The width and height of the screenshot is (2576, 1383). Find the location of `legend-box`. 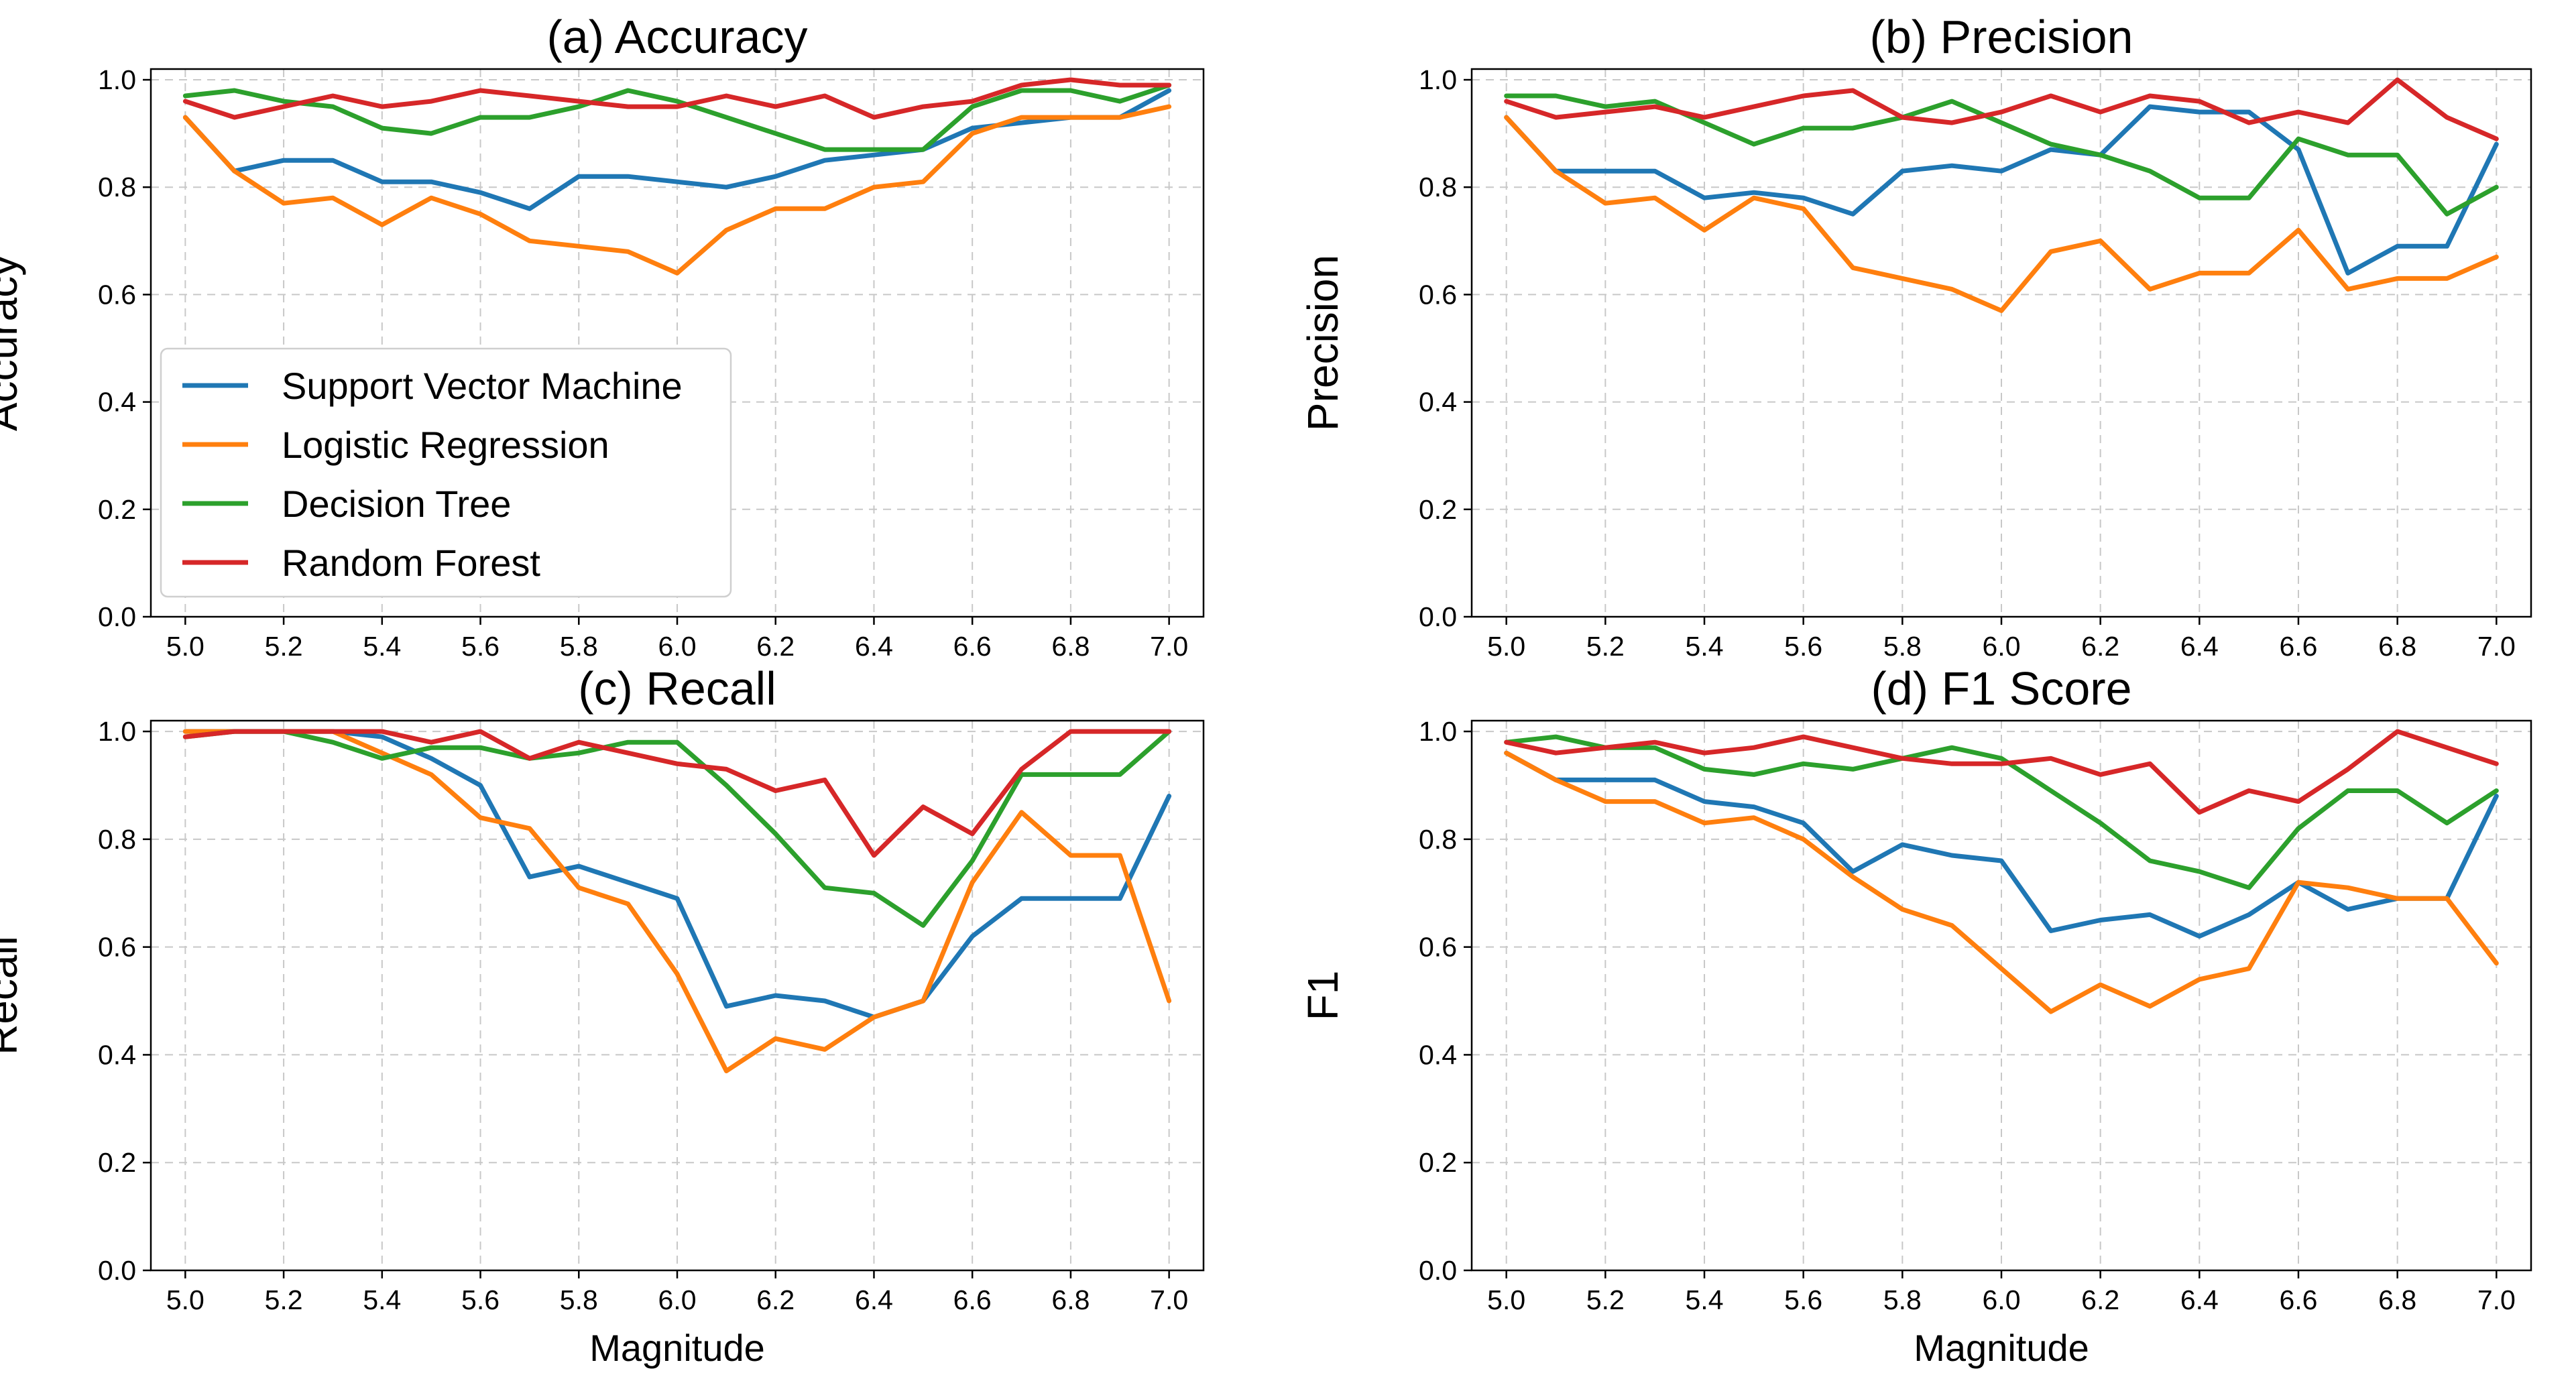

legend-box is located at coordinates (446, 472).